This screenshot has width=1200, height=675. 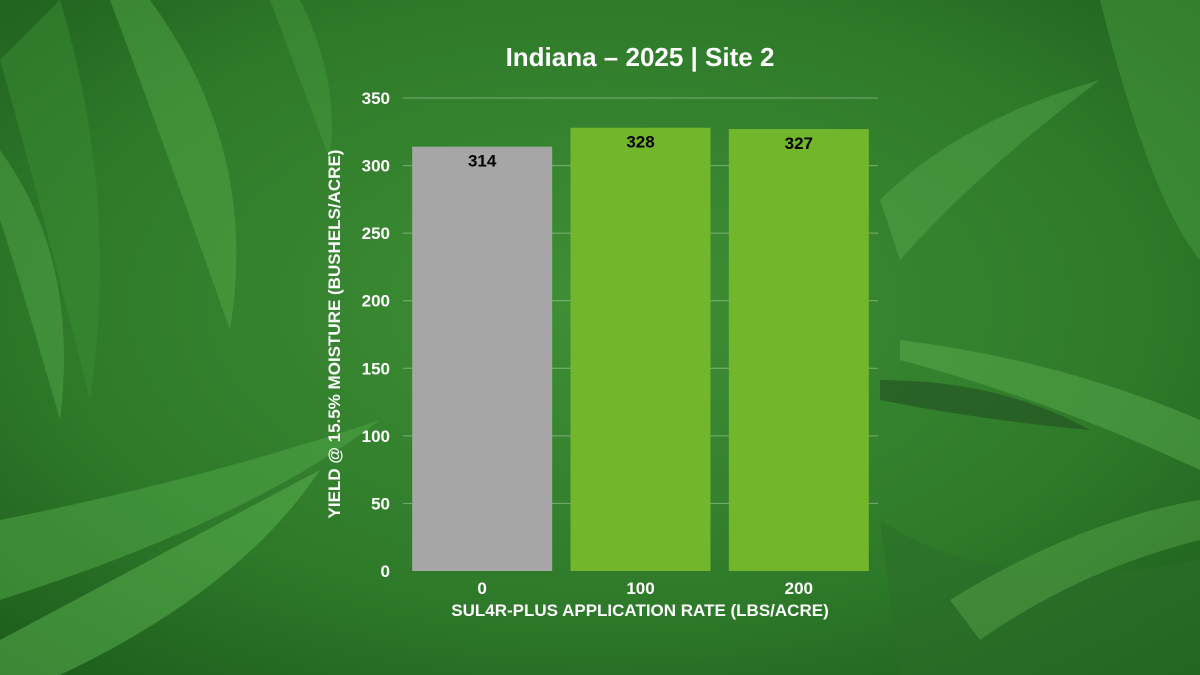 I want to click on y-tick-label: 150, so click(x=376, y=368).